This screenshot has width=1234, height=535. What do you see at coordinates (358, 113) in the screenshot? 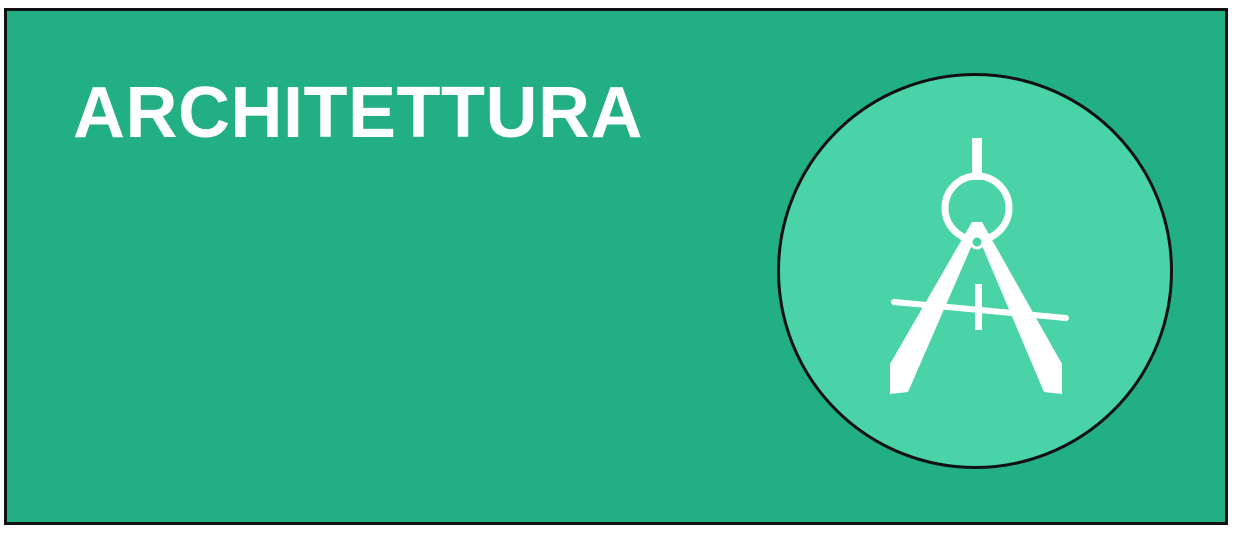
I see `banner-title: ARCHITETTURA` at bounding box center [358, 113].